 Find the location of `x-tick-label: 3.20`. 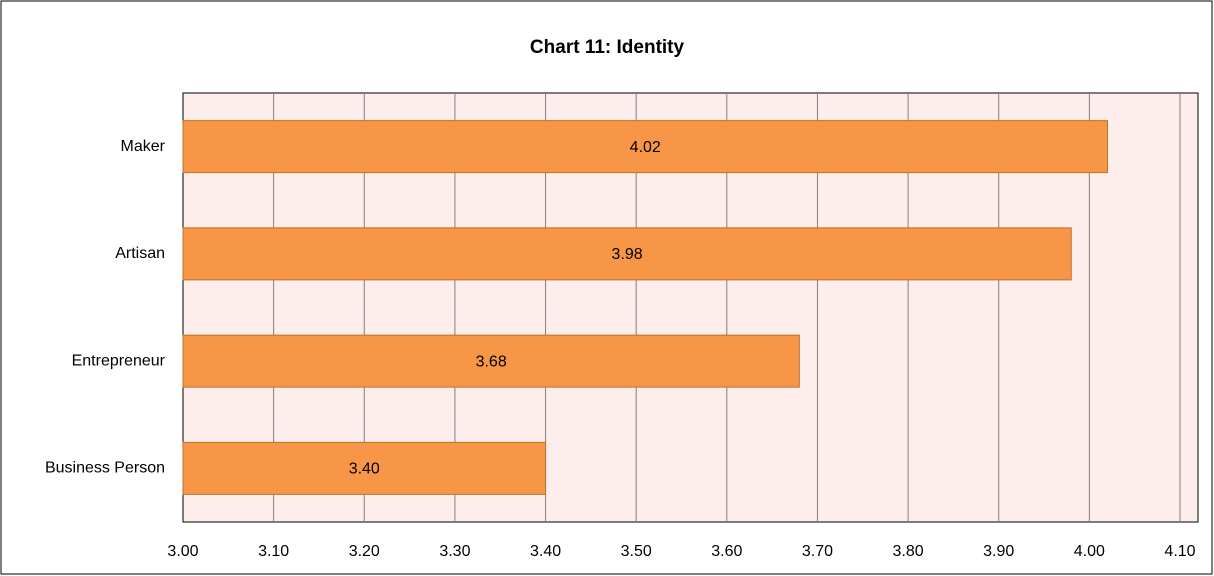

x-tick-label: 3.20 is located at coordinates (364, 551).